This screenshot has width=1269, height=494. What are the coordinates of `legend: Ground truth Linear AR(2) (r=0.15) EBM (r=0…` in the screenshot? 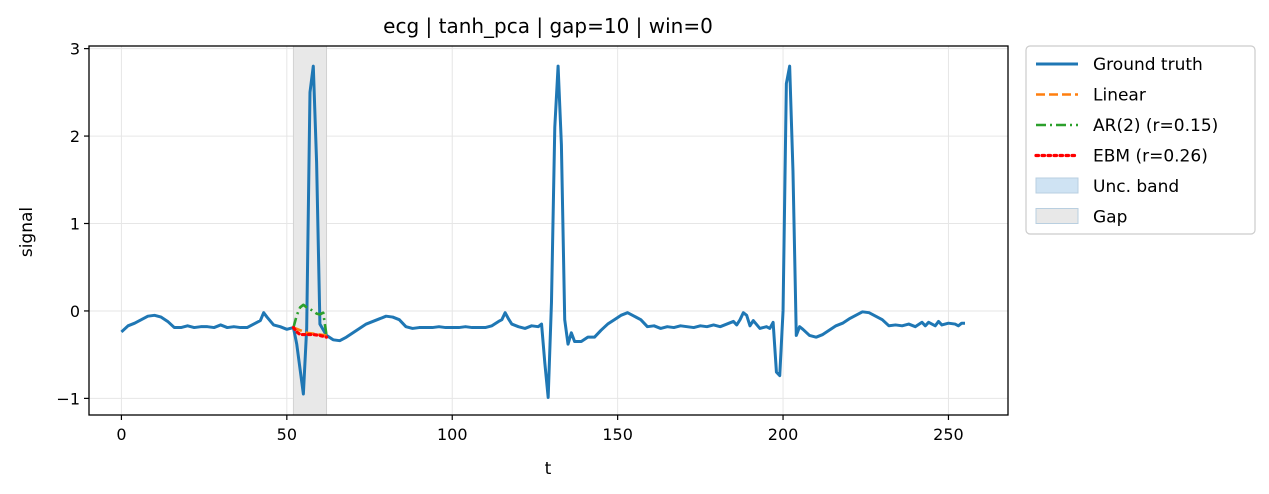 It's located at (1140, 140).